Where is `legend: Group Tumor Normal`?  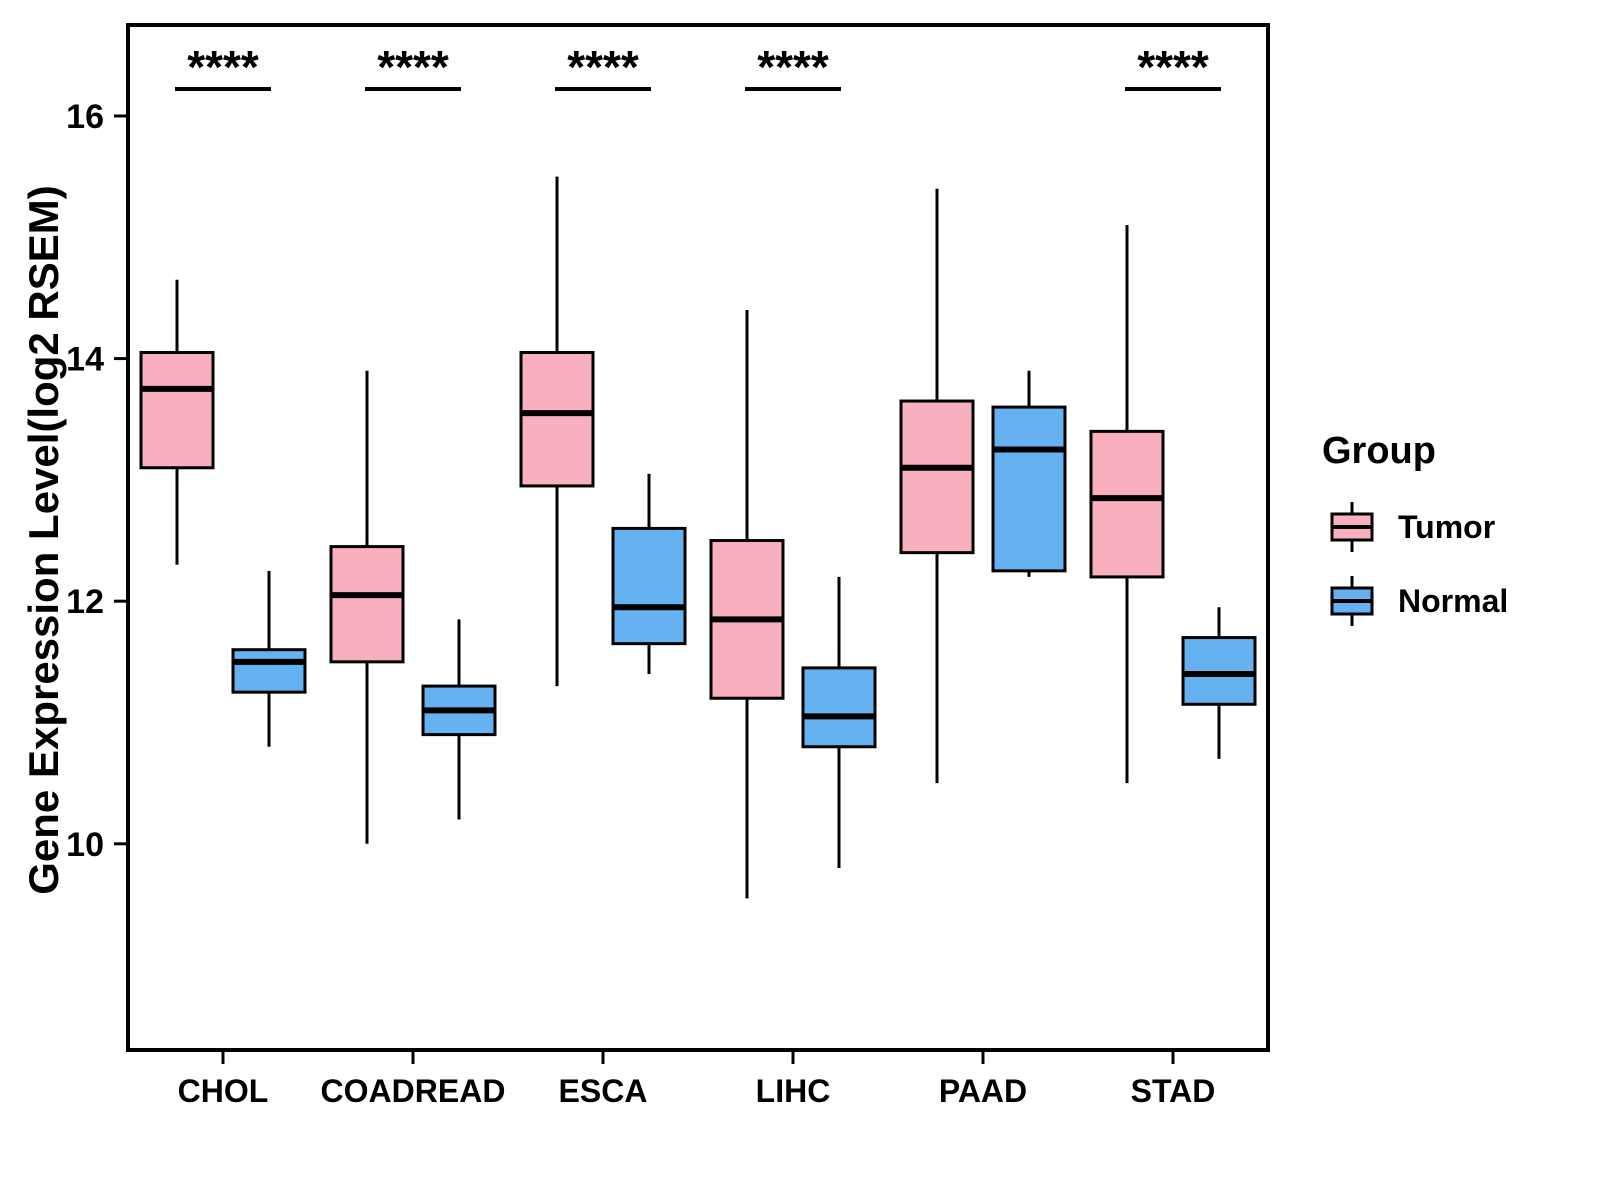
legend: Group Tumor Normal is located at coordinates (1415, 538).